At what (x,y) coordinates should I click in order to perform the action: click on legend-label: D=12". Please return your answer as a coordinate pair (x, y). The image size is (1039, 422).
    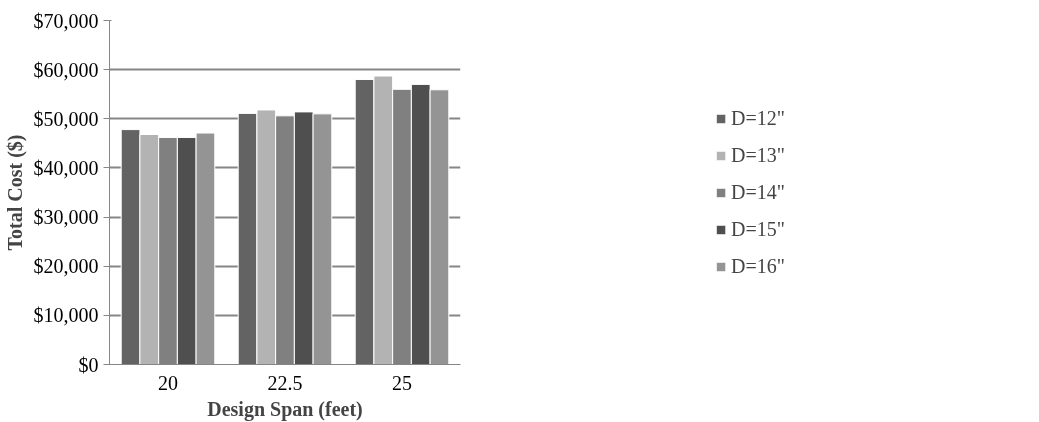
    Looking at the image, I should click on (758, 118).